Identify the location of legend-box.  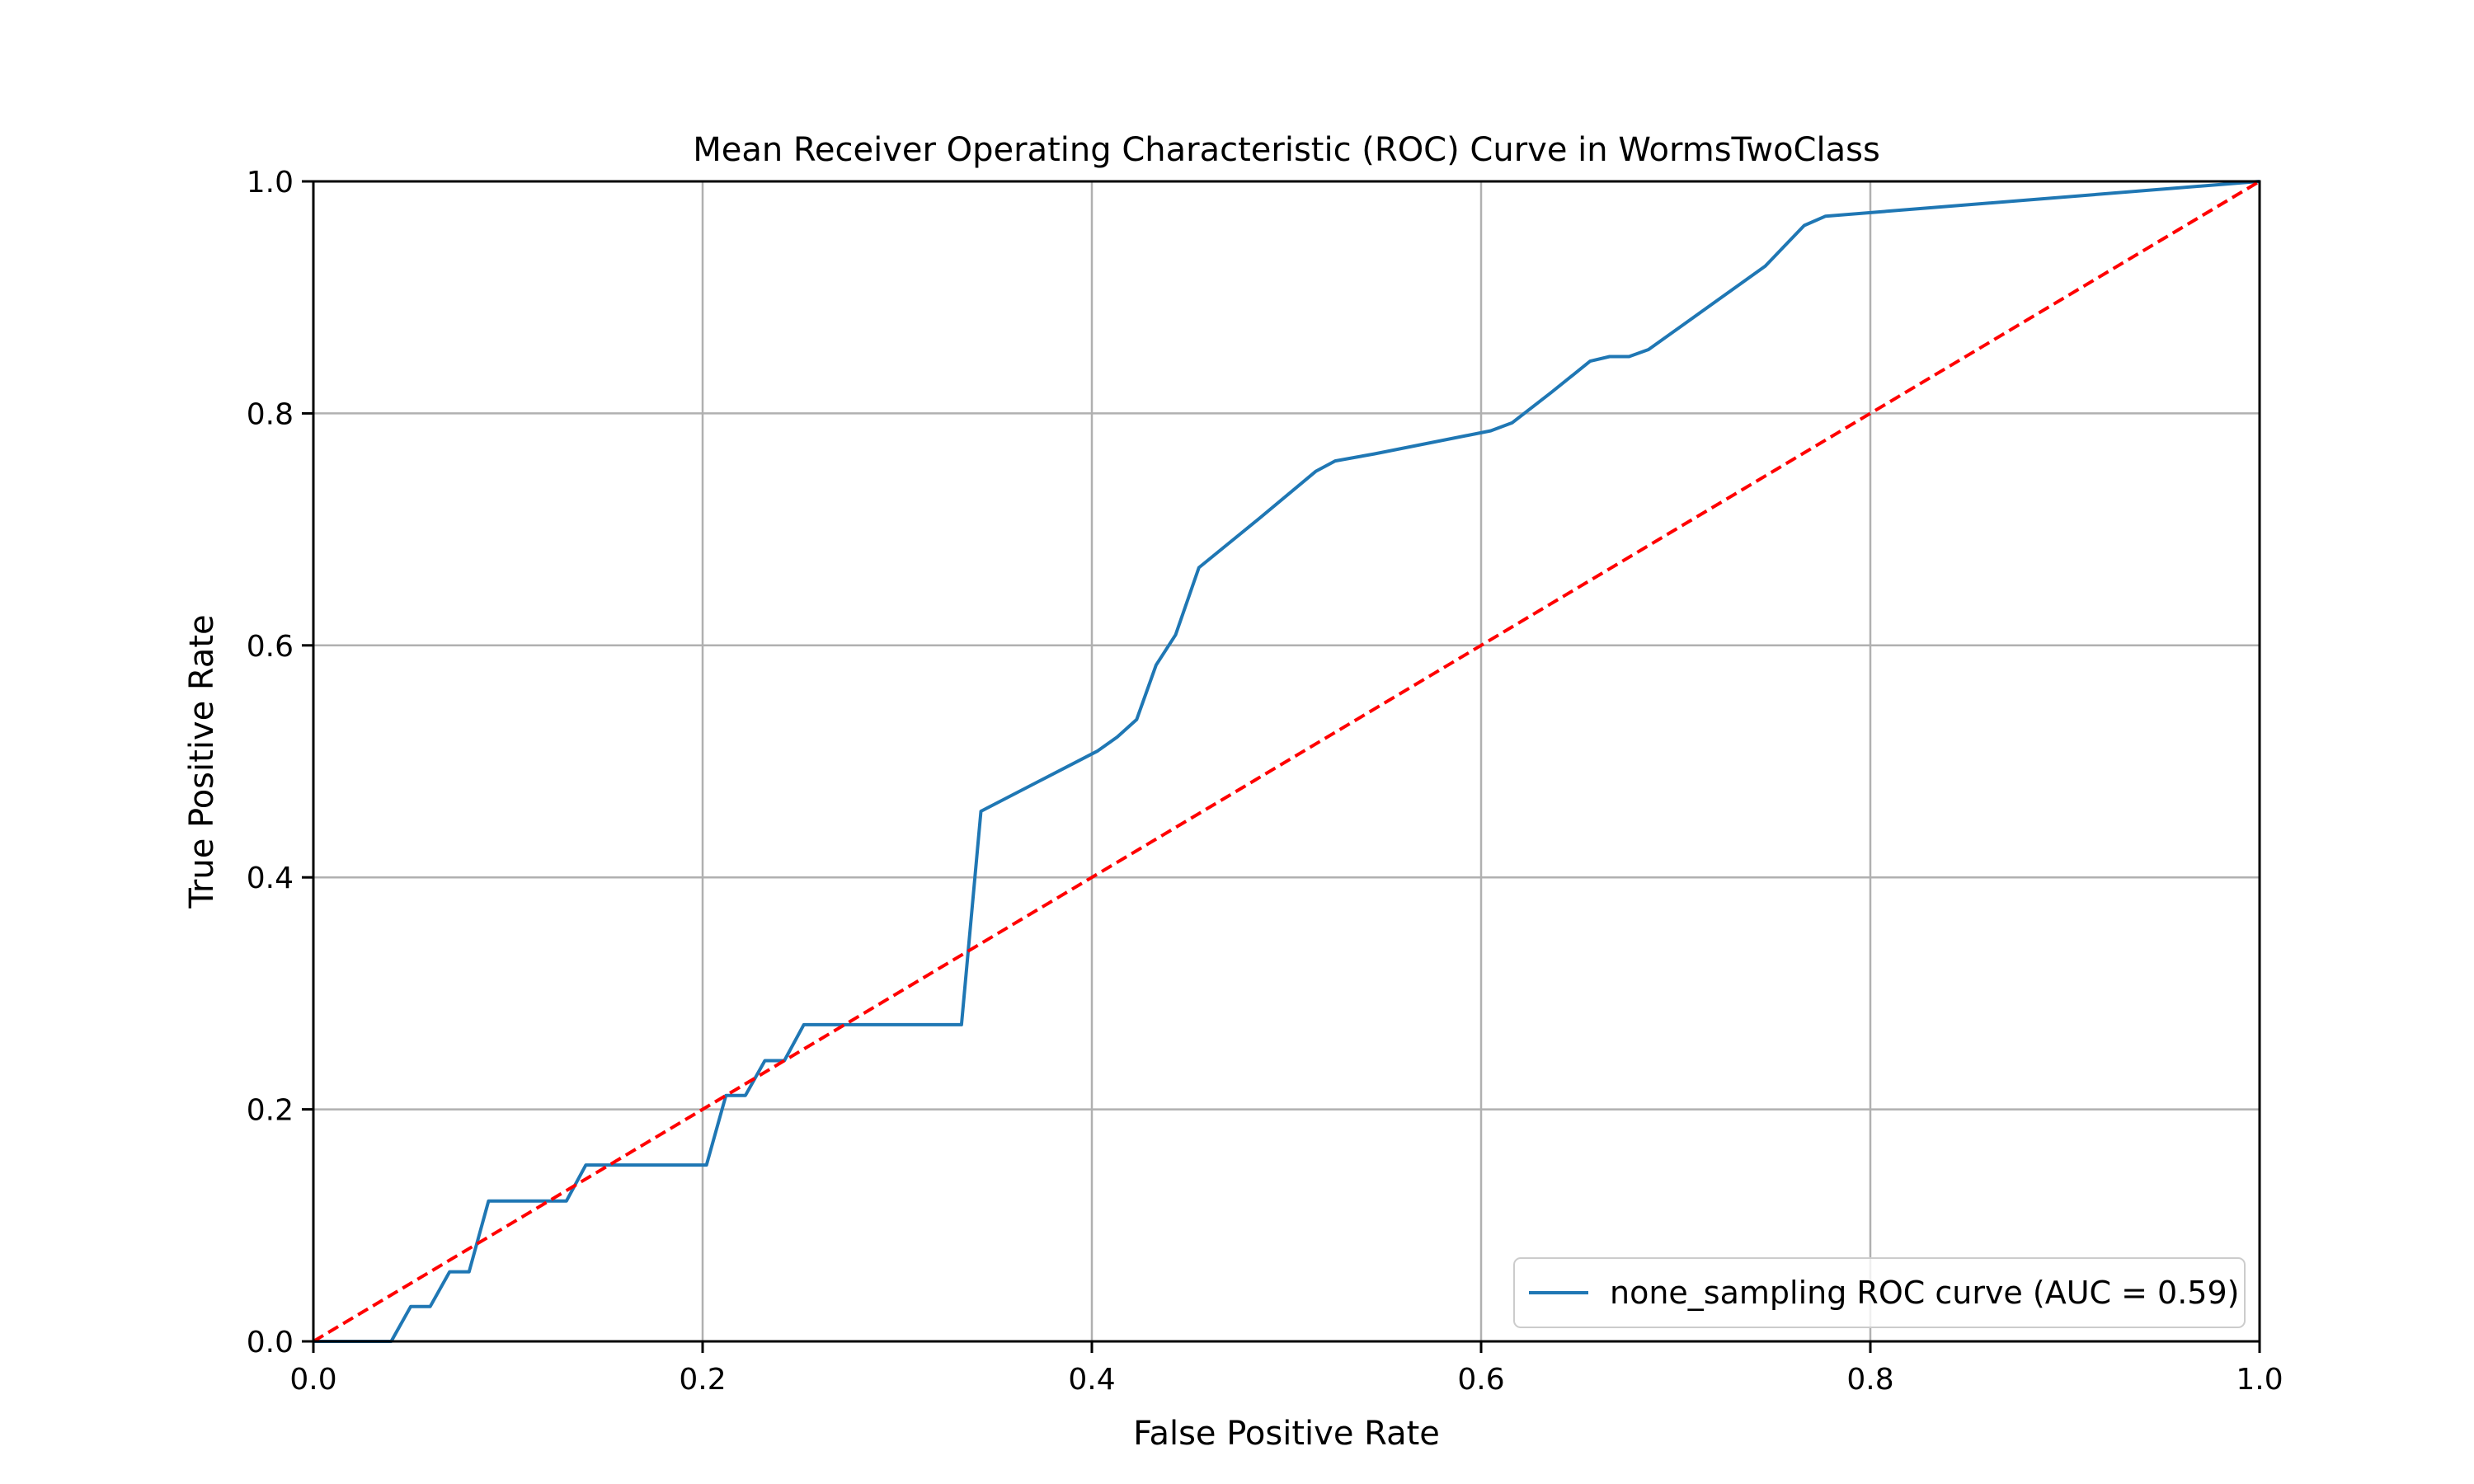
(1879, 1292).